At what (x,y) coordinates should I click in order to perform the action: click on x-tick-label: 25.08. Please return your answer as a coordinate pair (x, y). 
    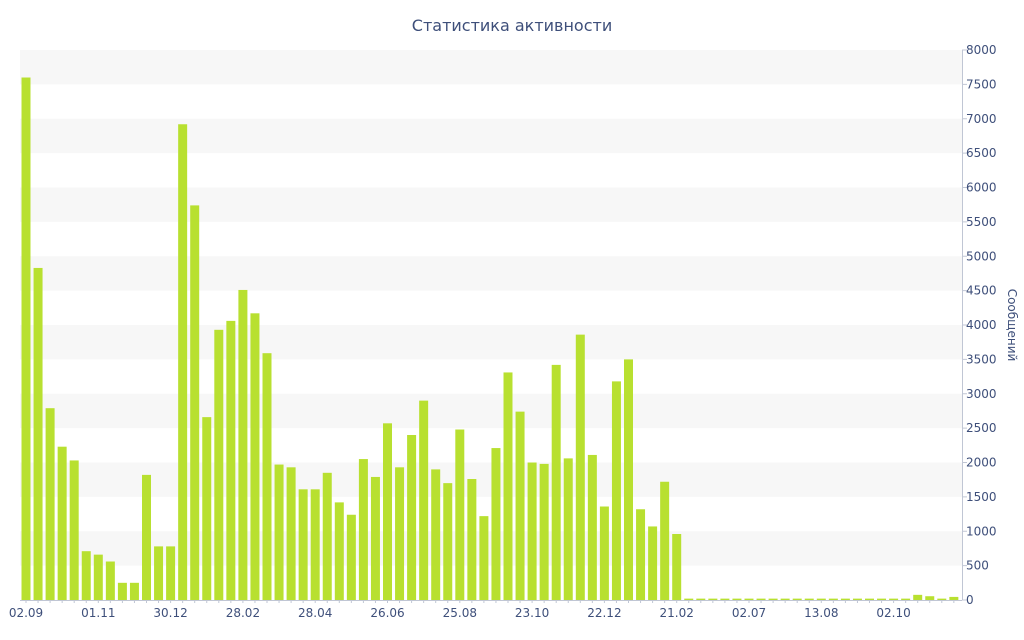
    Looking at the image, I should click on (460, 613).